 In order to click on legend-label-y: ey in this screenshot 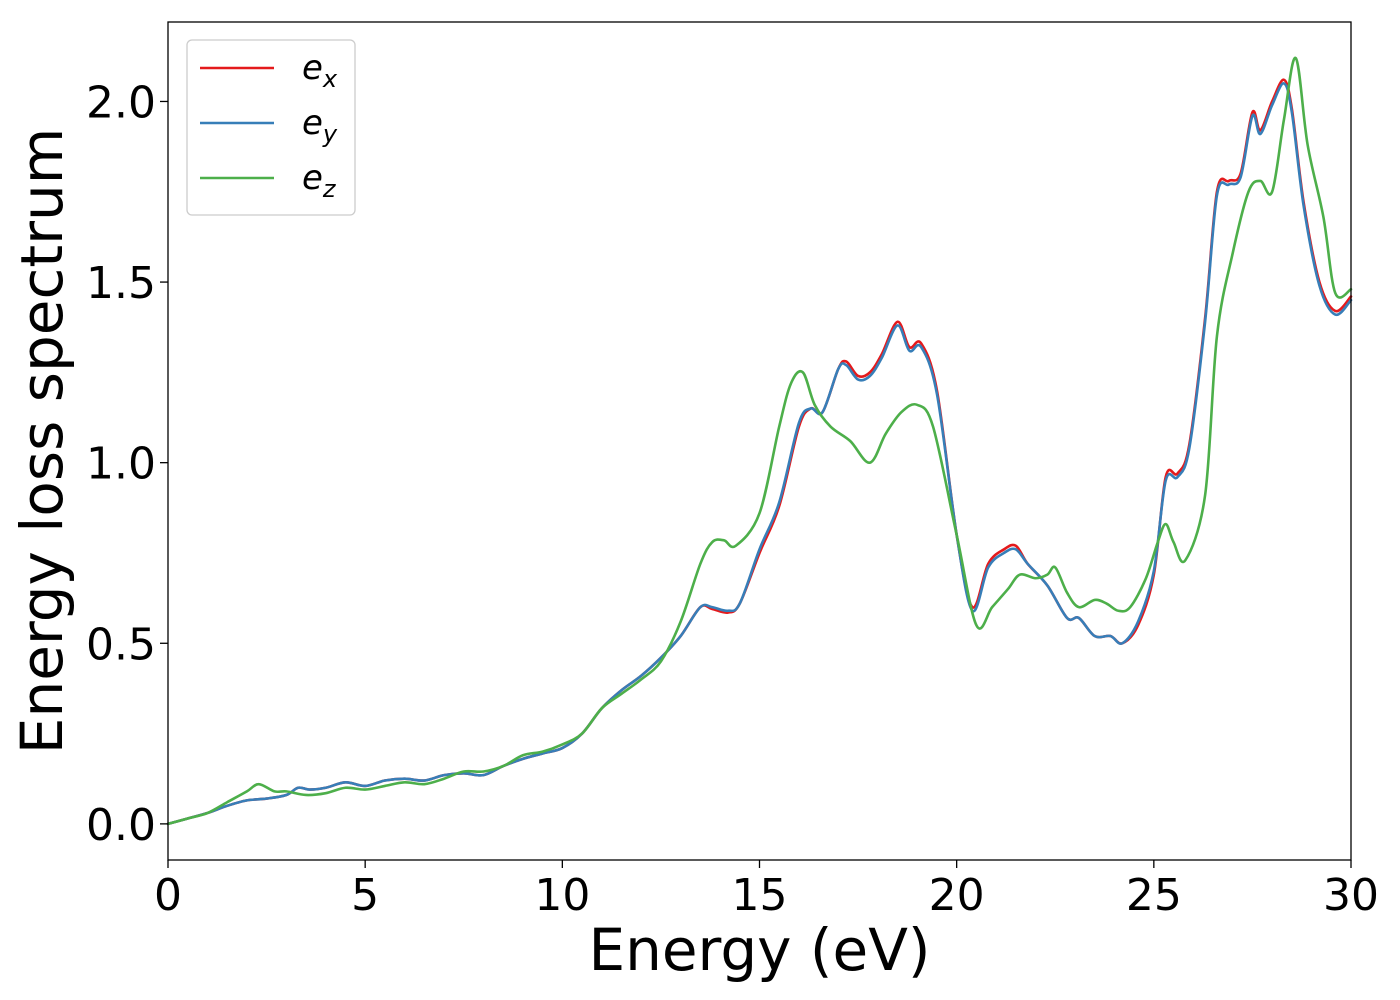, I will do `click(320, 125)`.